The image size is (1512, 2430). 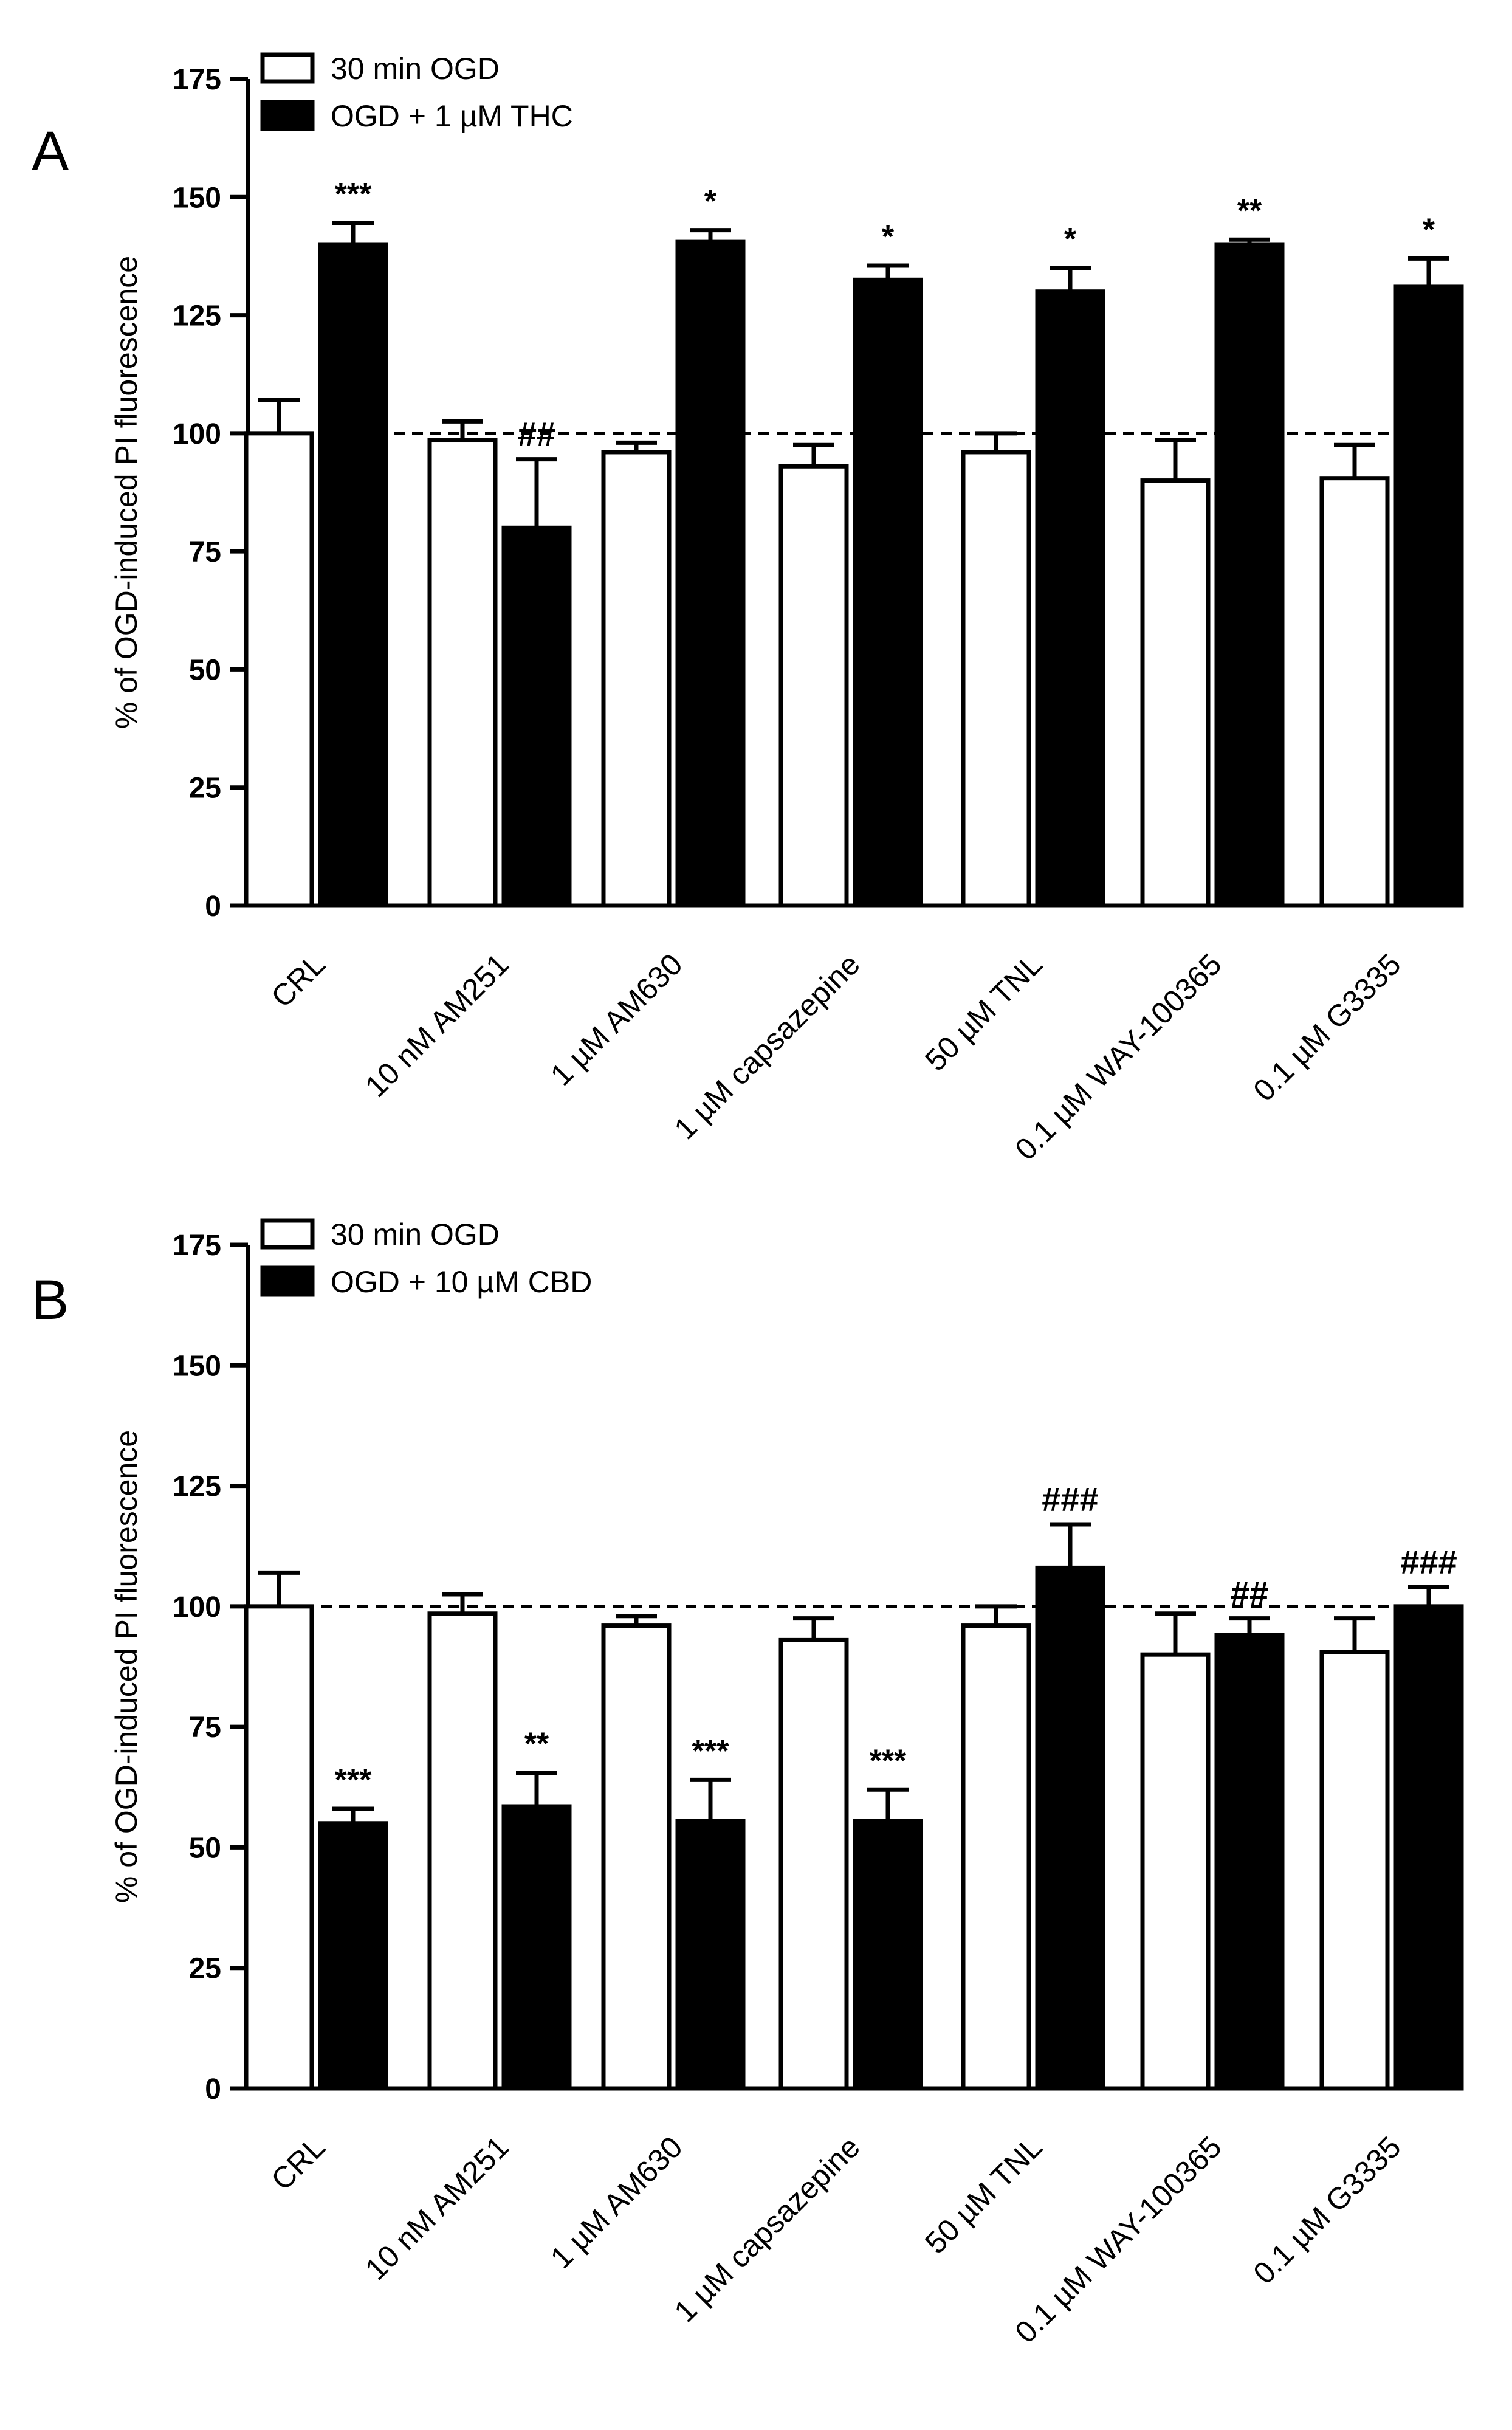 I want to click on x-tick-label: 0.1 µM G3335, so click(x=1327, y=1027).